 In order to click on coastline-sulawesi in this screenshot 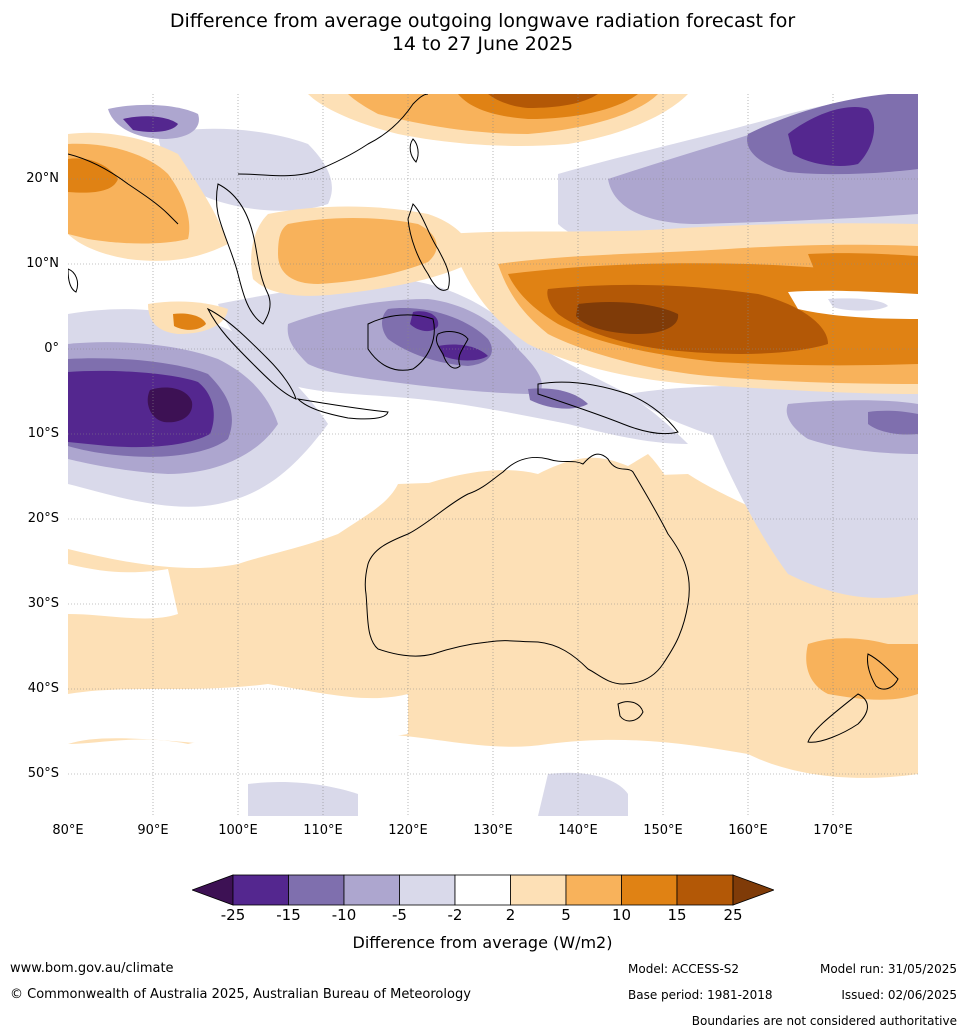, I will do `click(452, 350)`.